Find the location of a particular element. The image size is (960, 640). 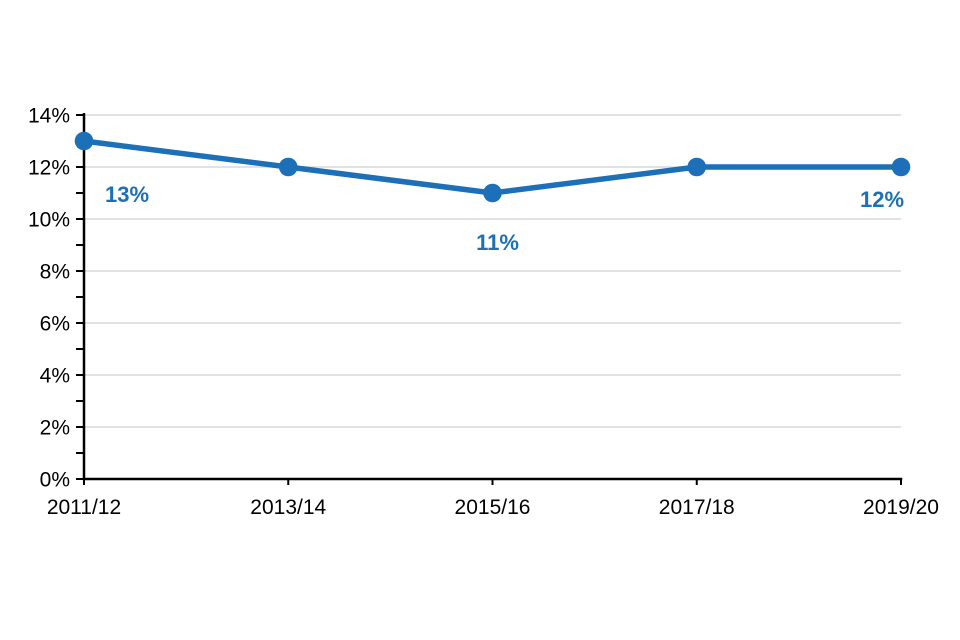

y-tick-label: 2% is located at coordinates (55, 428).